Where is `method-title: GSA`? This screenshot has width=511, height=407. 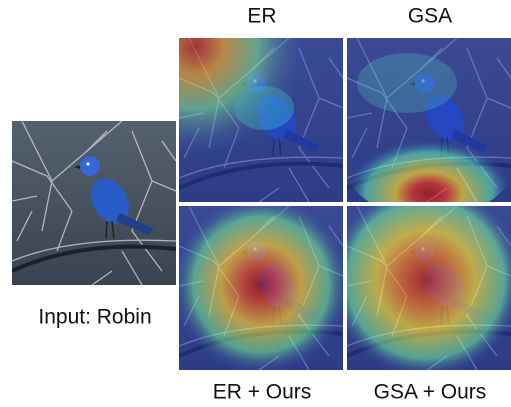
method-title: GSA is located at coordinates (430, 16).